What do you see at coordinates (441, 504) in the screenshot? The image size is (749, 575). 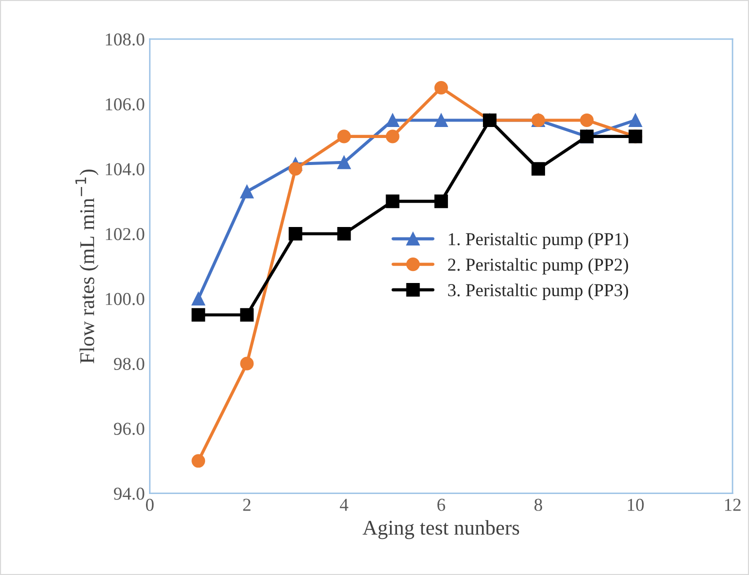 I see `x-tick-label: 6` at bounding box center [441, 504].